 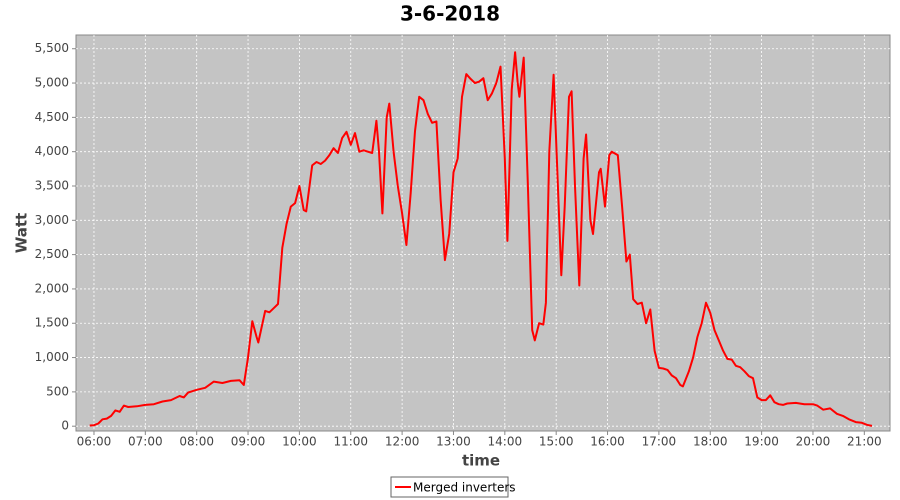 I want to click on y-tick-label: 4,000, so click(x=52, y=151).